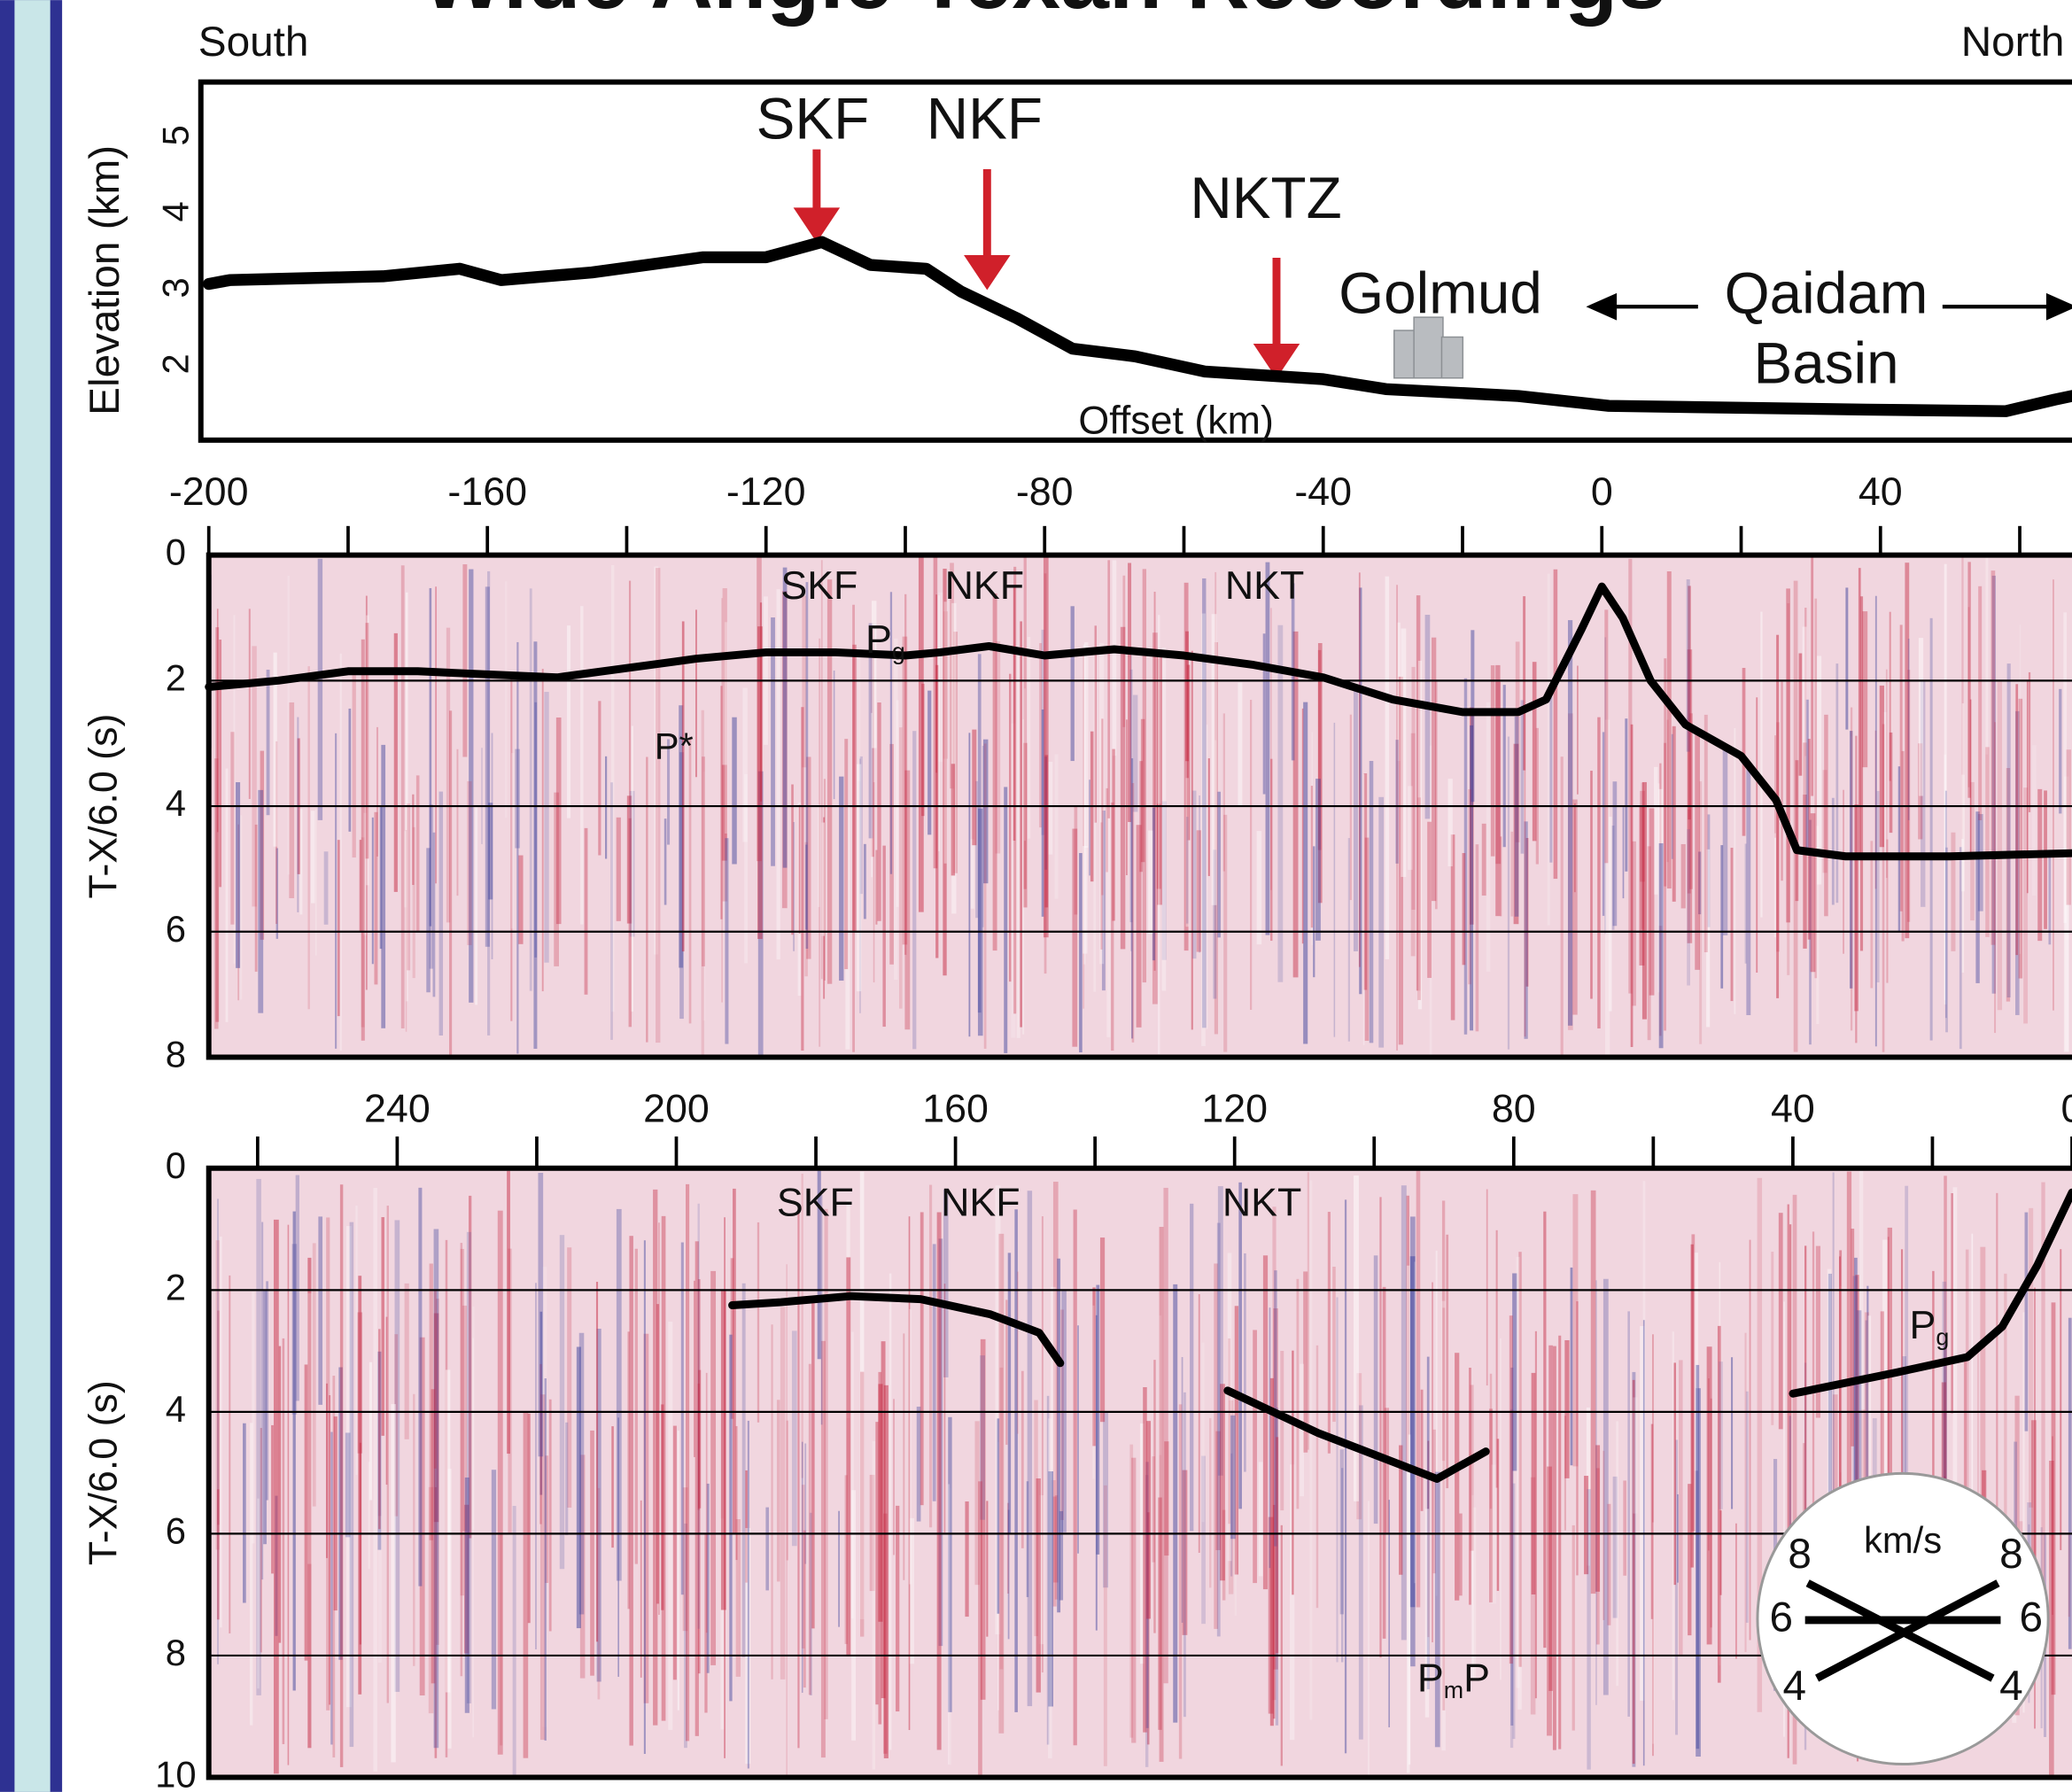 The width and height of the screenshot is (2072, 1792). What do you see at coordinates (1452, 357) in the screenshot?
I see `building` at bounding box center [1452, 357].